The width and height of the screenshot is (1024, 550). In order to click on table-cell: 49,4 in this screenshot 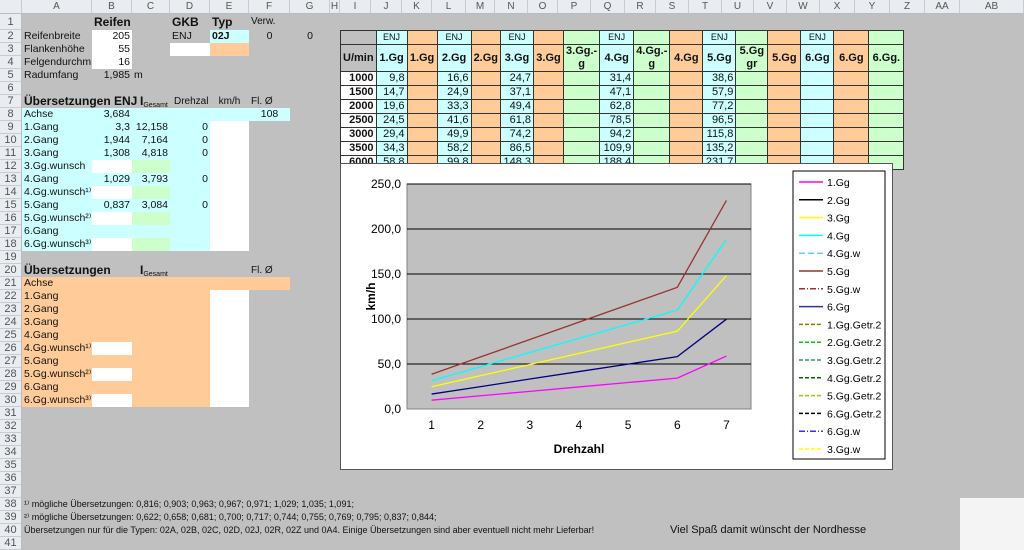, I will do `click(517, 106)`.